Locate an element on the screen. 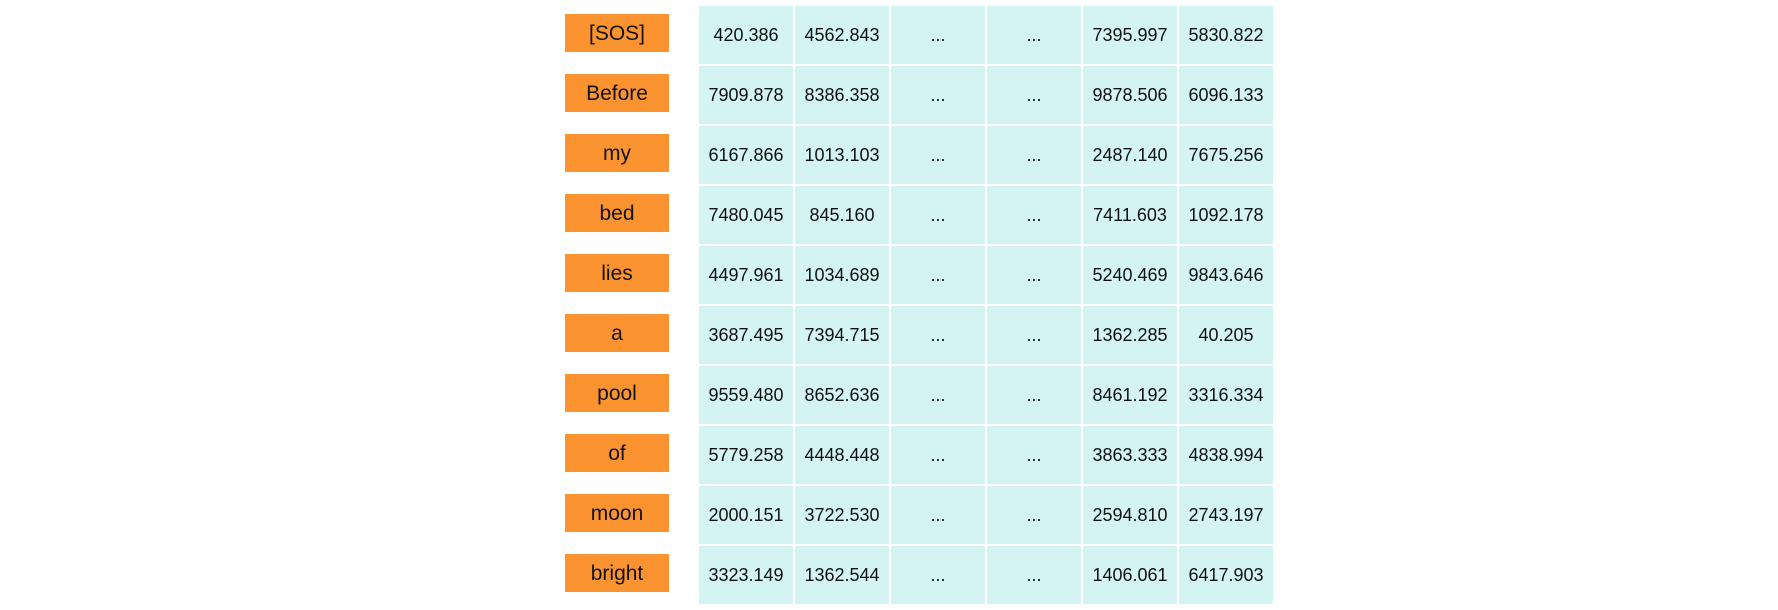 The height and width of the screenshot is (610, 1778). matrix-cell: 6417.903 is located at coordinates (1226, 575).